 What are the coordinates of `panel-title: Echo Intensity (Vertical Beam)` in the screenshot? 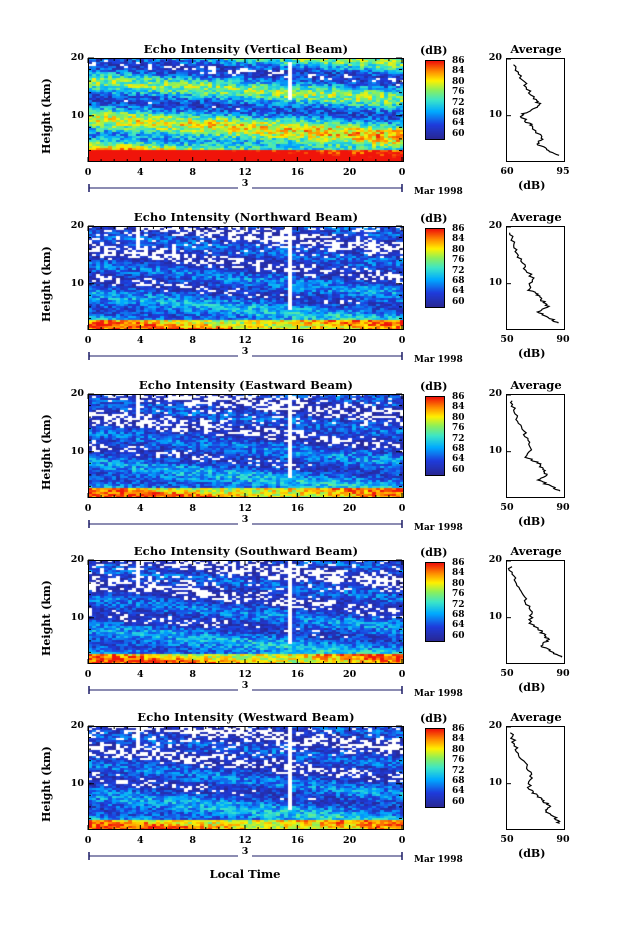 It's located at (246, 49).